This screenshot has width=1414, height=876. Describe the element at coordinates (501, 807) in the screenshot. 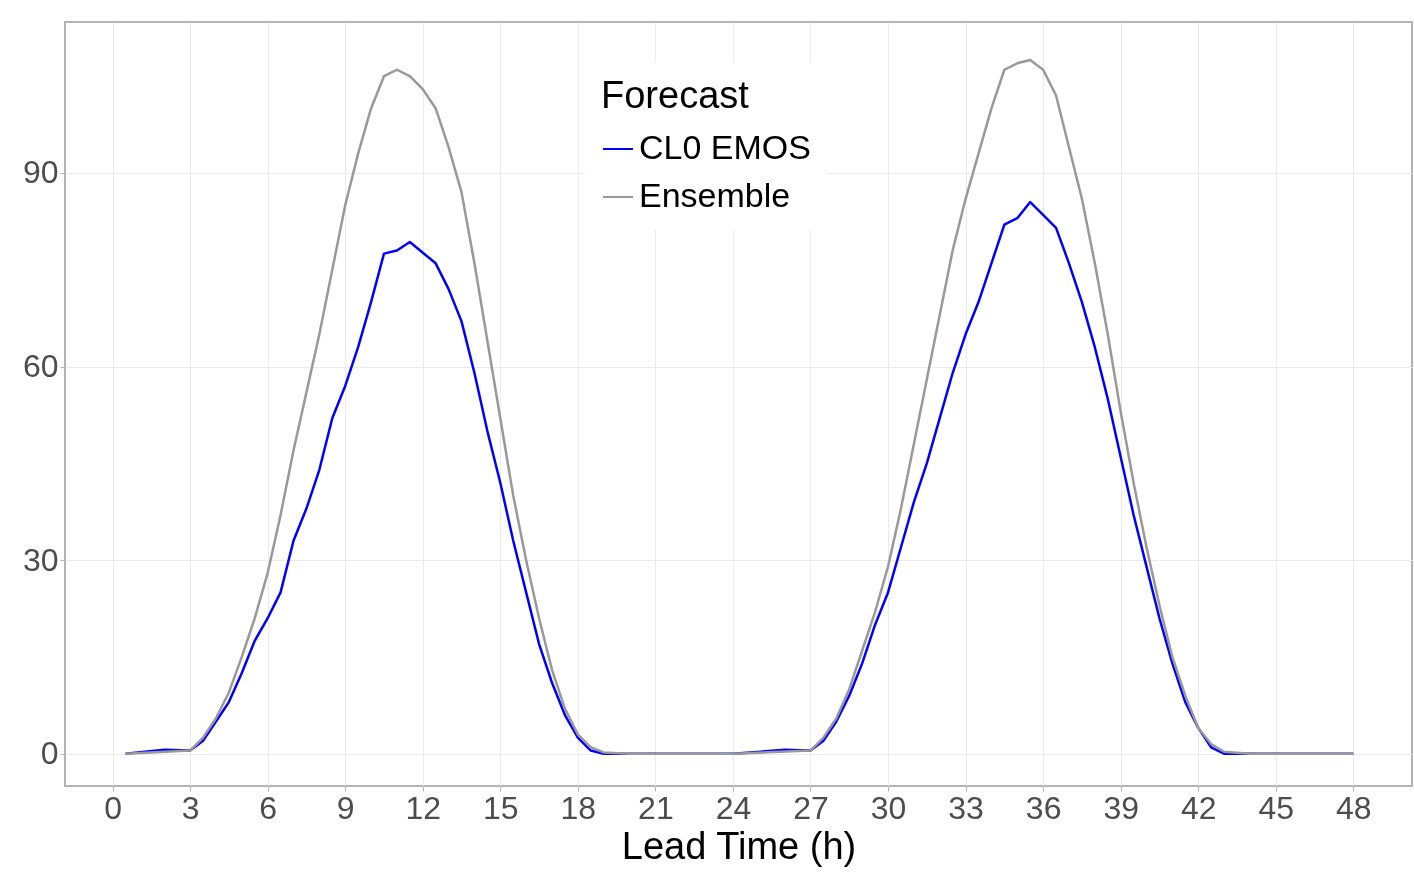

I see `x-tick-label: 15` at that location.